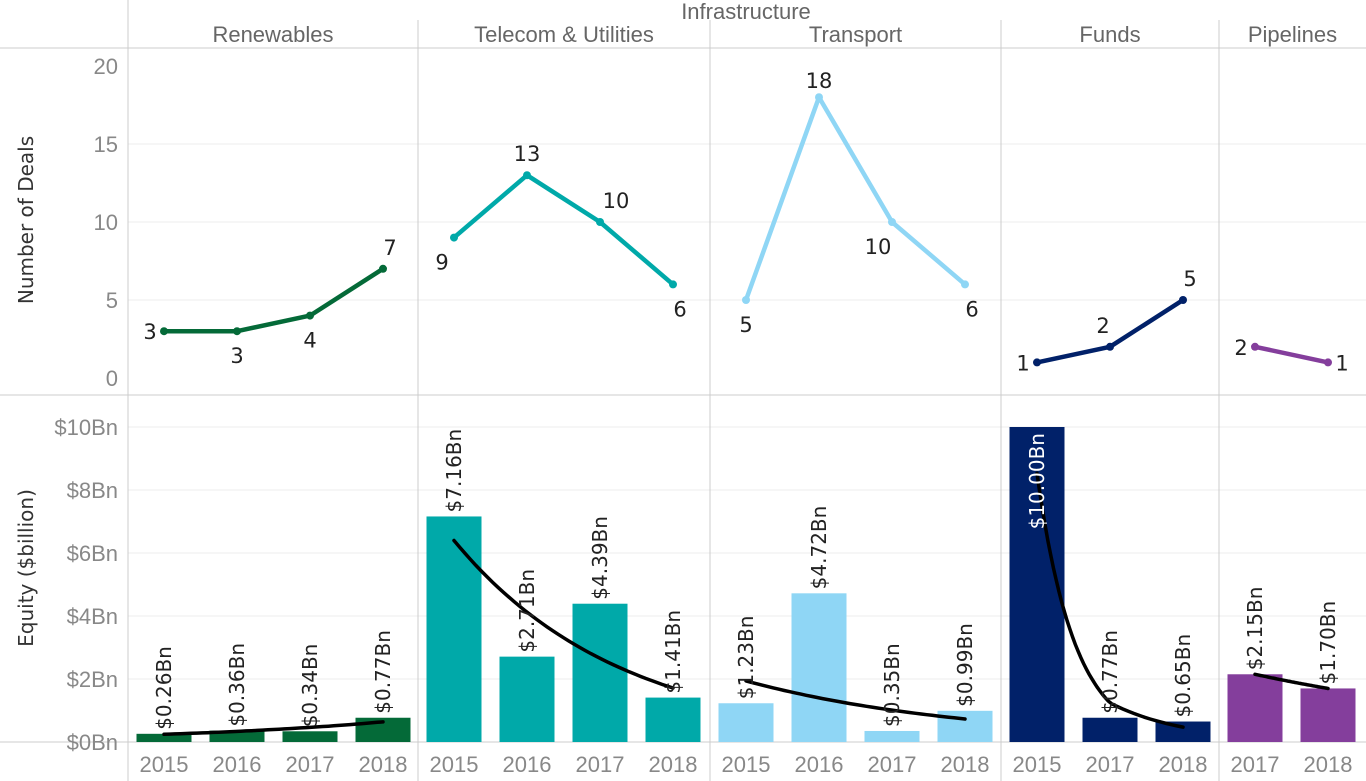 This screenshot has width=1366, height=781. I want to click on top-y-tick-label: 0, so click(112, 378).